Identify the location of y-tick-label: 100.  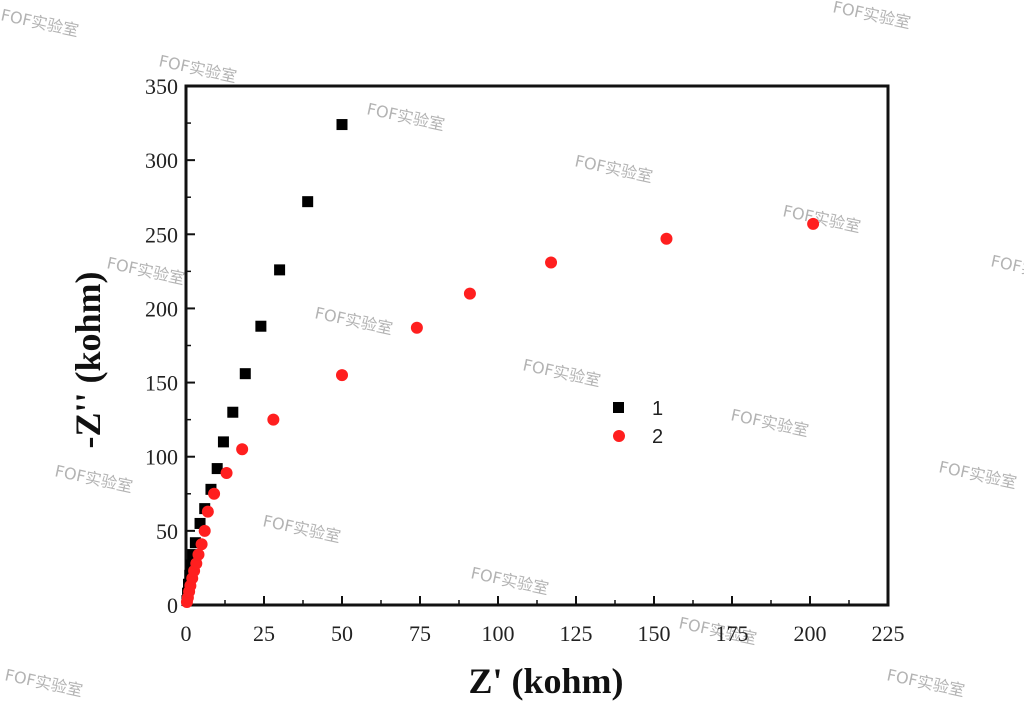
(161, 457).